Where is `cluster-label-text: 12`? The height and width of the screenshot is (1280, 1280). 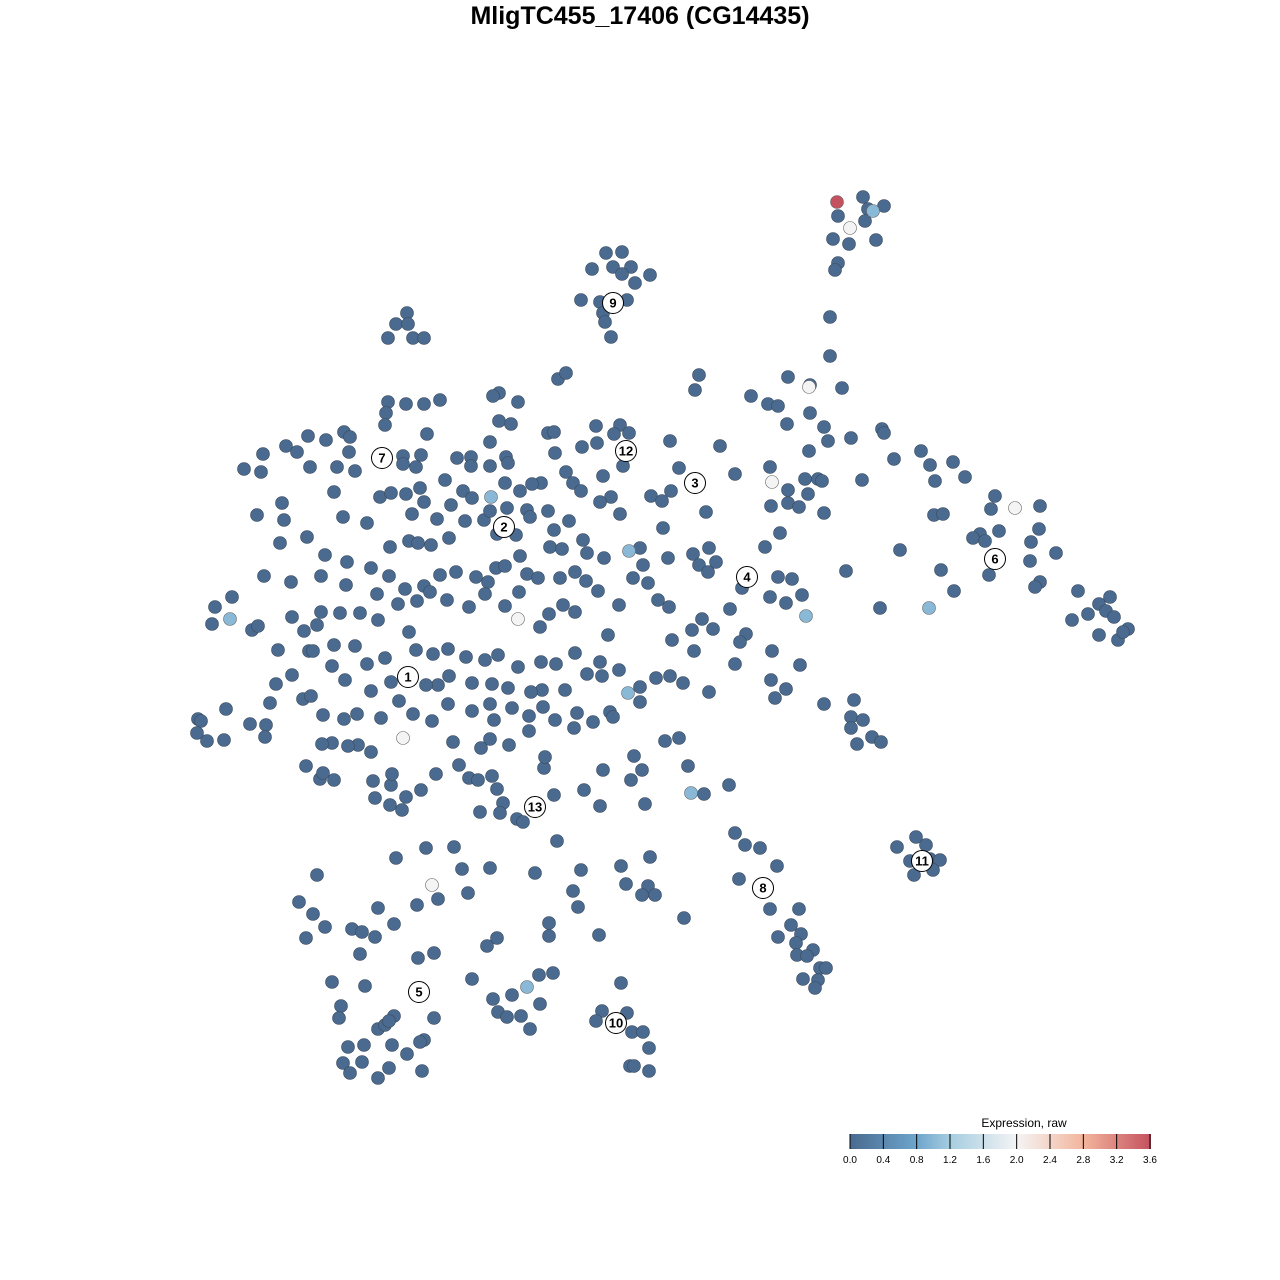
cluster-label-text: 12 is located at coordinates (626, 451).